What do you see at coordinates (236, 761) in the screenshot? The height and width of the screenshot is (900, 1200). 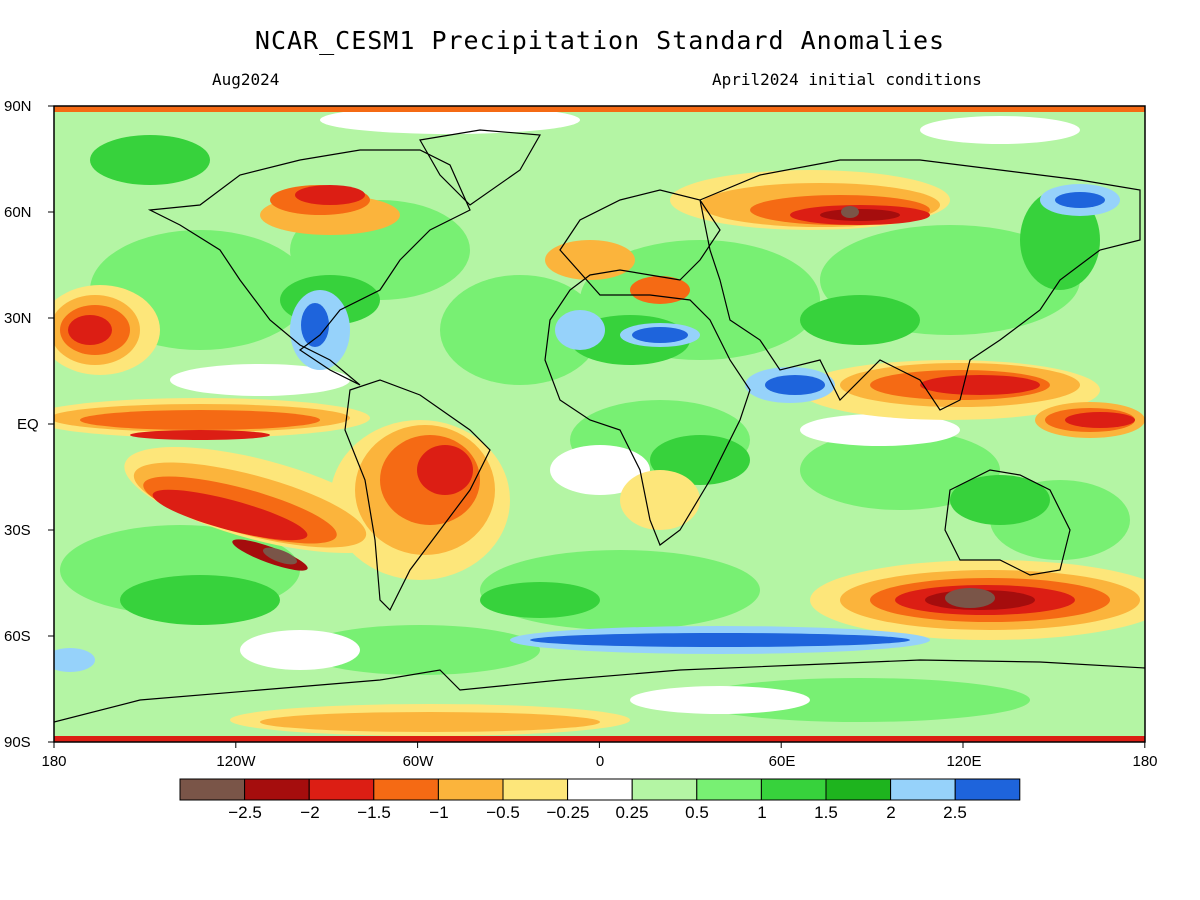 I see `lon-label: 120W` at bounding box center [236, 761].